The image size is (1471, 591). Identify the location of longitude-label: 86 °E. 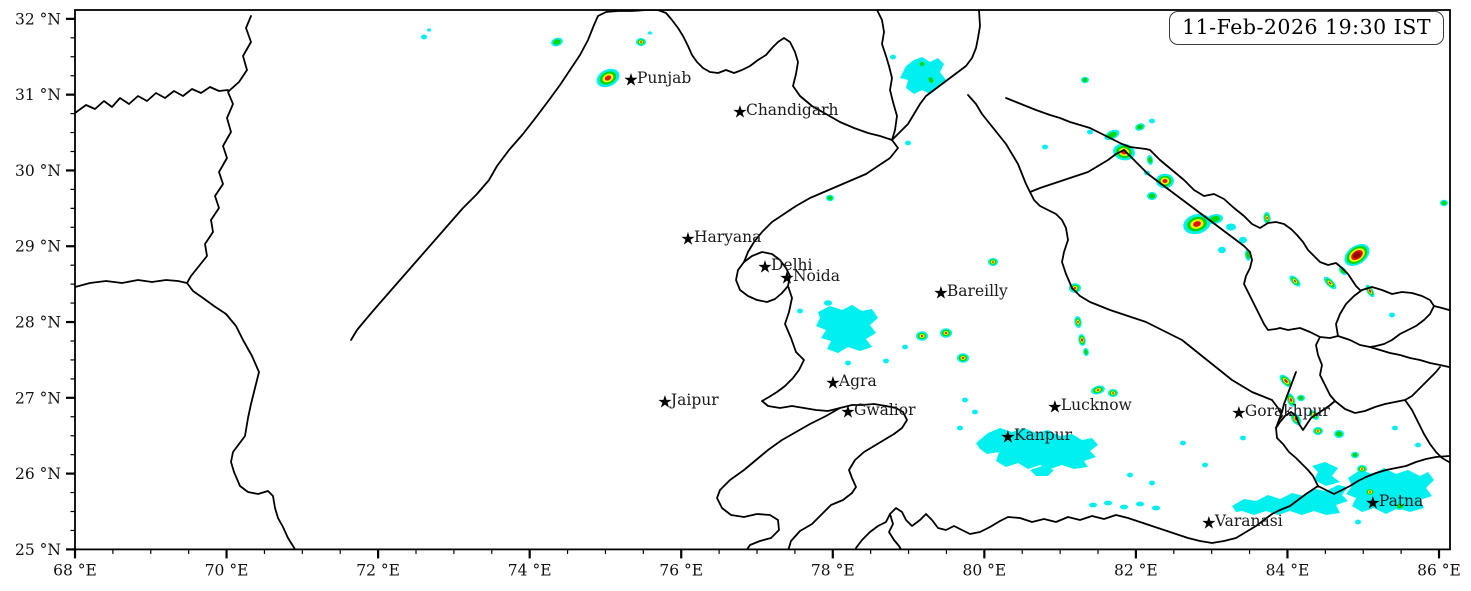
(1439, 570).